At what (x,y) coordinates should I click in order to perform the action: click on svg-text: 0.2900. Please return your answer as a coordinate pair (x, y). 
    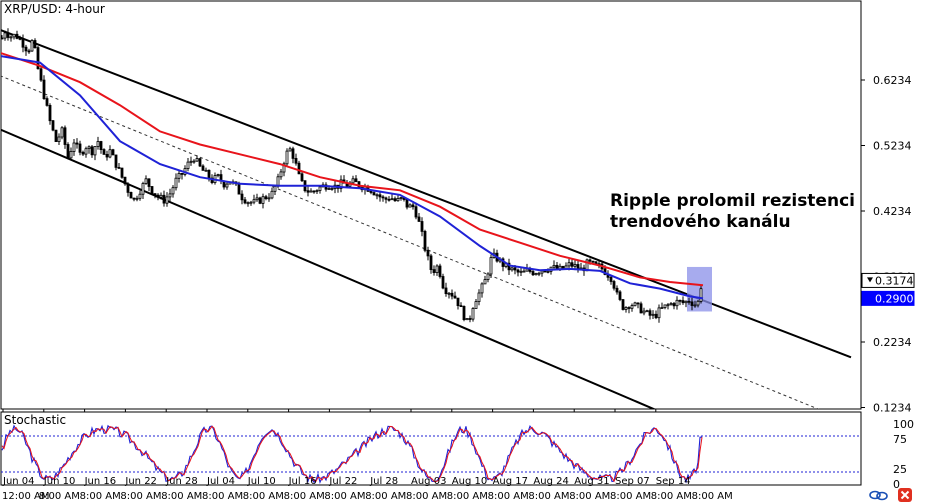
    Looking at the image, I should click on (894, 298).